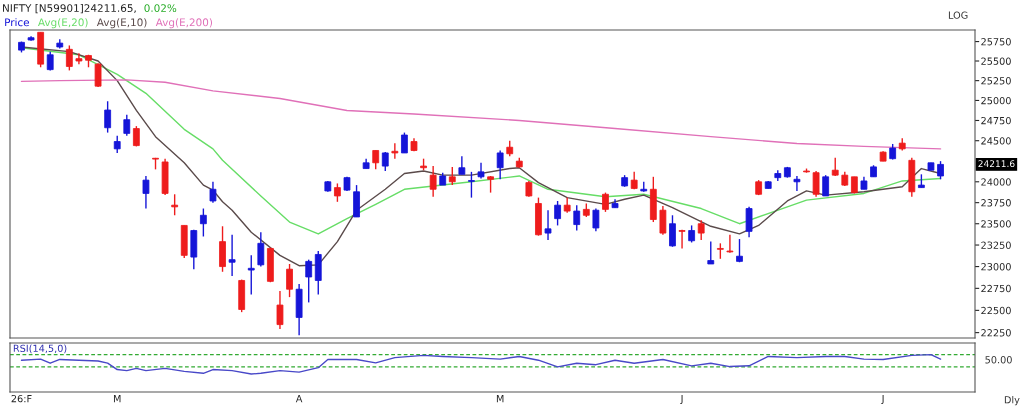 This screenshot has width=1024, height=406. What do you see at coordinates (996, 267) in the screenshot?
I see `y-tick-label: 23000` at bounding box center [996, 267].